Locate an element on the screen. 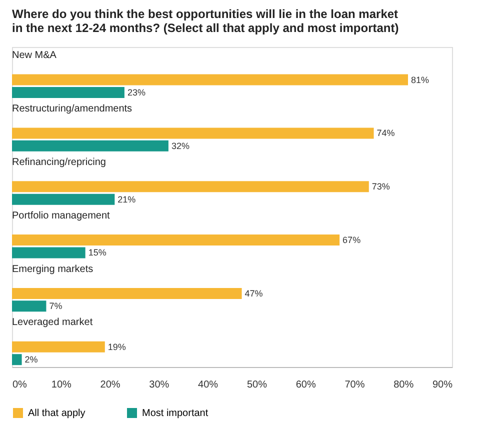 Image resolution: width=482 pixels, height=424 pixels. x-tick-label: 70% is located at coordinates (354, 385).